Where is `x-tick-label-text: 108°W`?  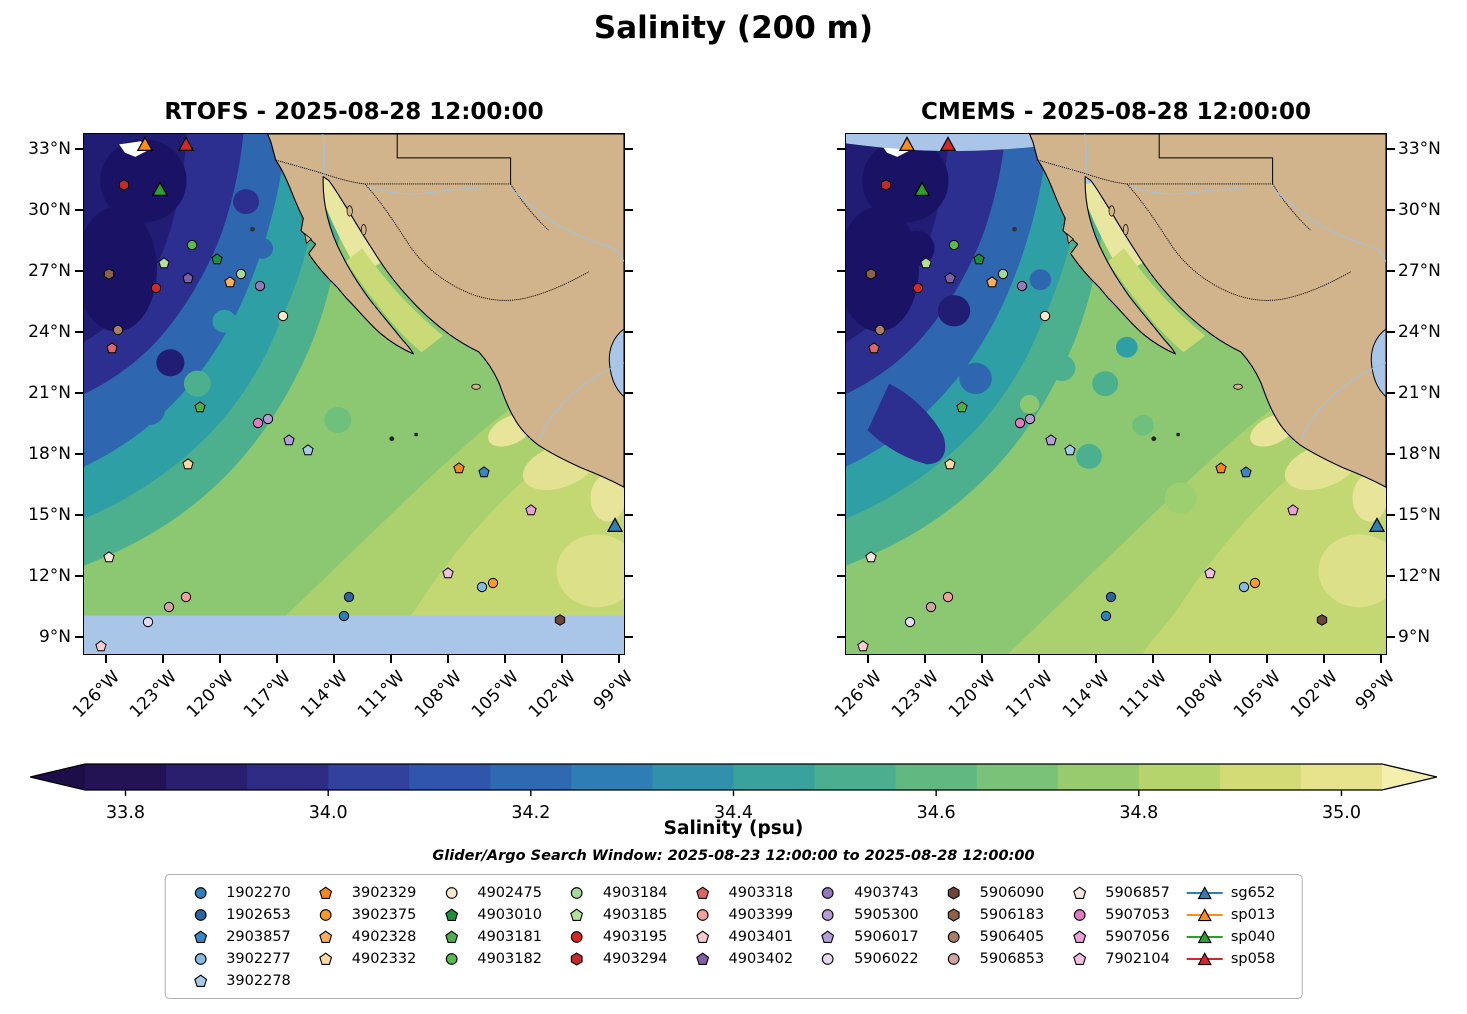 x-tick-label-text: 108°W is located at coordinates (439, 694).